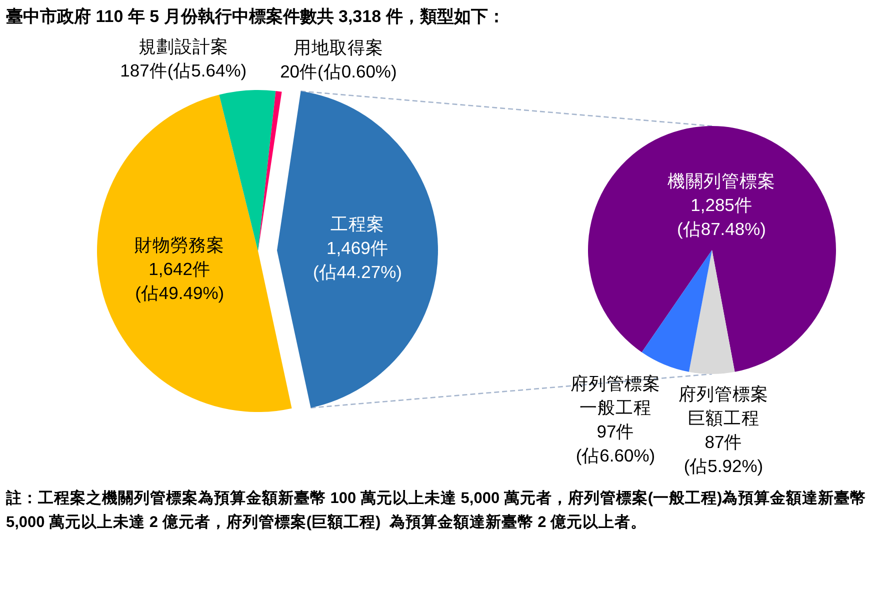 This screenshot has height=600, width=895. Describe the element at coordinates (183, 70) in the screenshot. I see `data-label: 187件(佔5.64%)` at that location.